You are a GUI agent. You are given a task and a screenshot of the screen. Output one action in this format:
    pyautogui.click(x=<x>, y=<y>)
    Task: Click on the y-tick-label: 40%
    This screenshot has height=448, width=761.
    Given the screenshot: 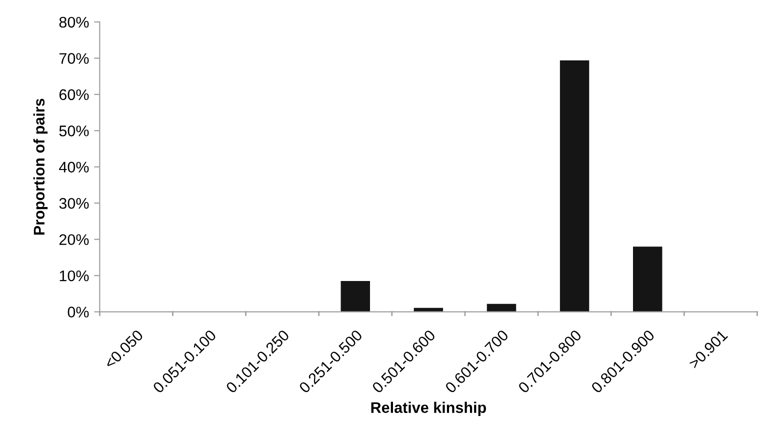 What is the action you would take?
    pyautogui.click(x=74, y=167)
    